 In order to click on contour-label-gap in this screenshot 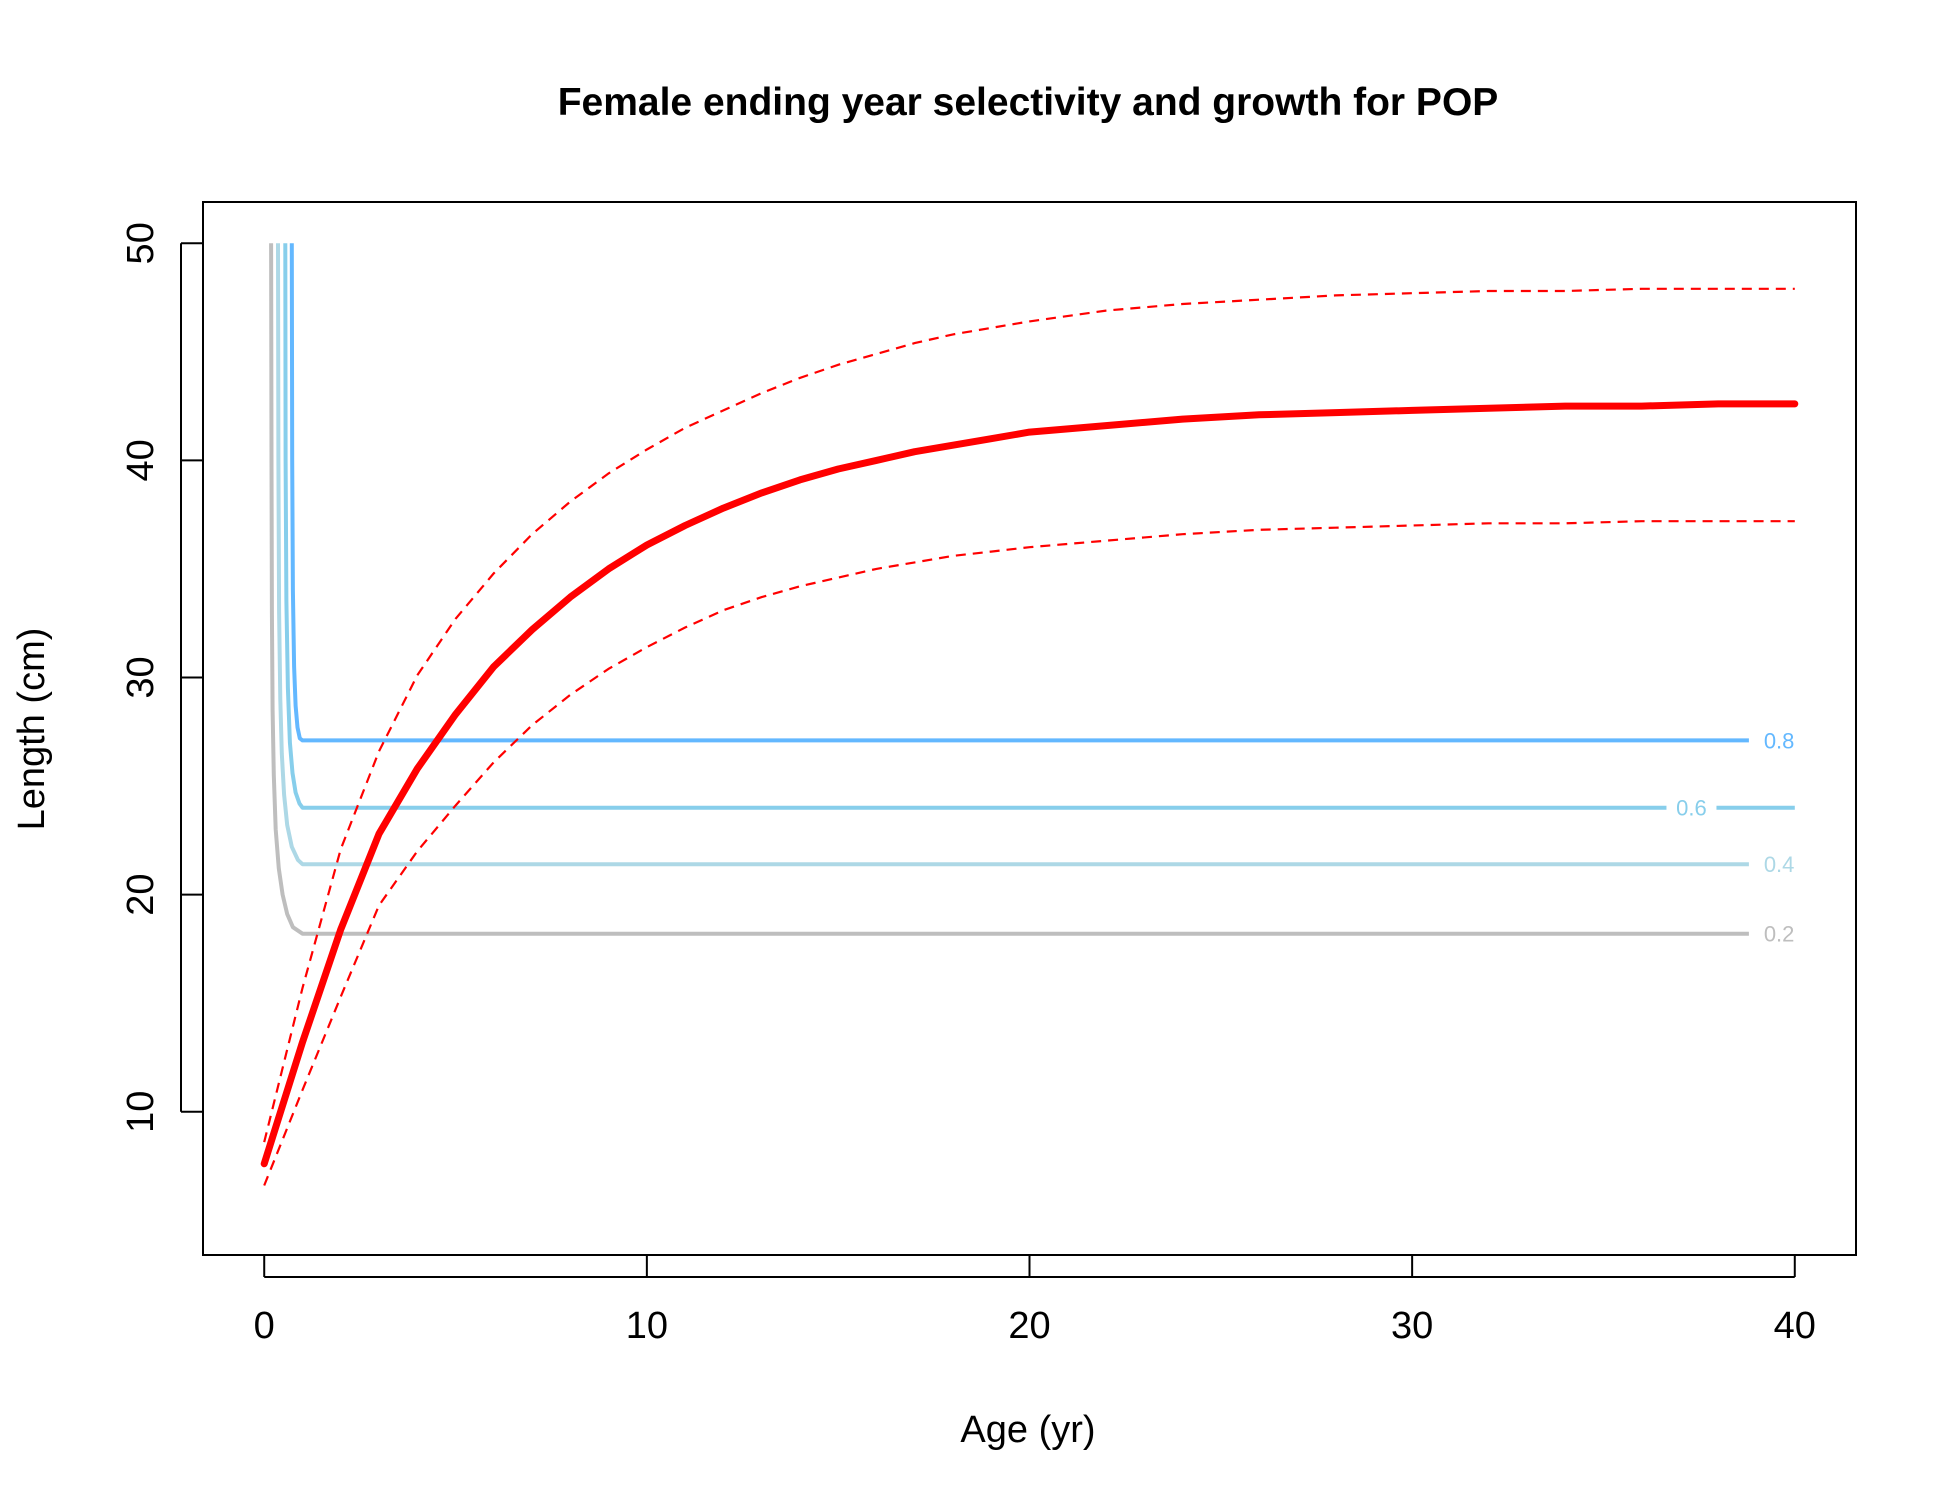, I will do `click(1691, 807)`.